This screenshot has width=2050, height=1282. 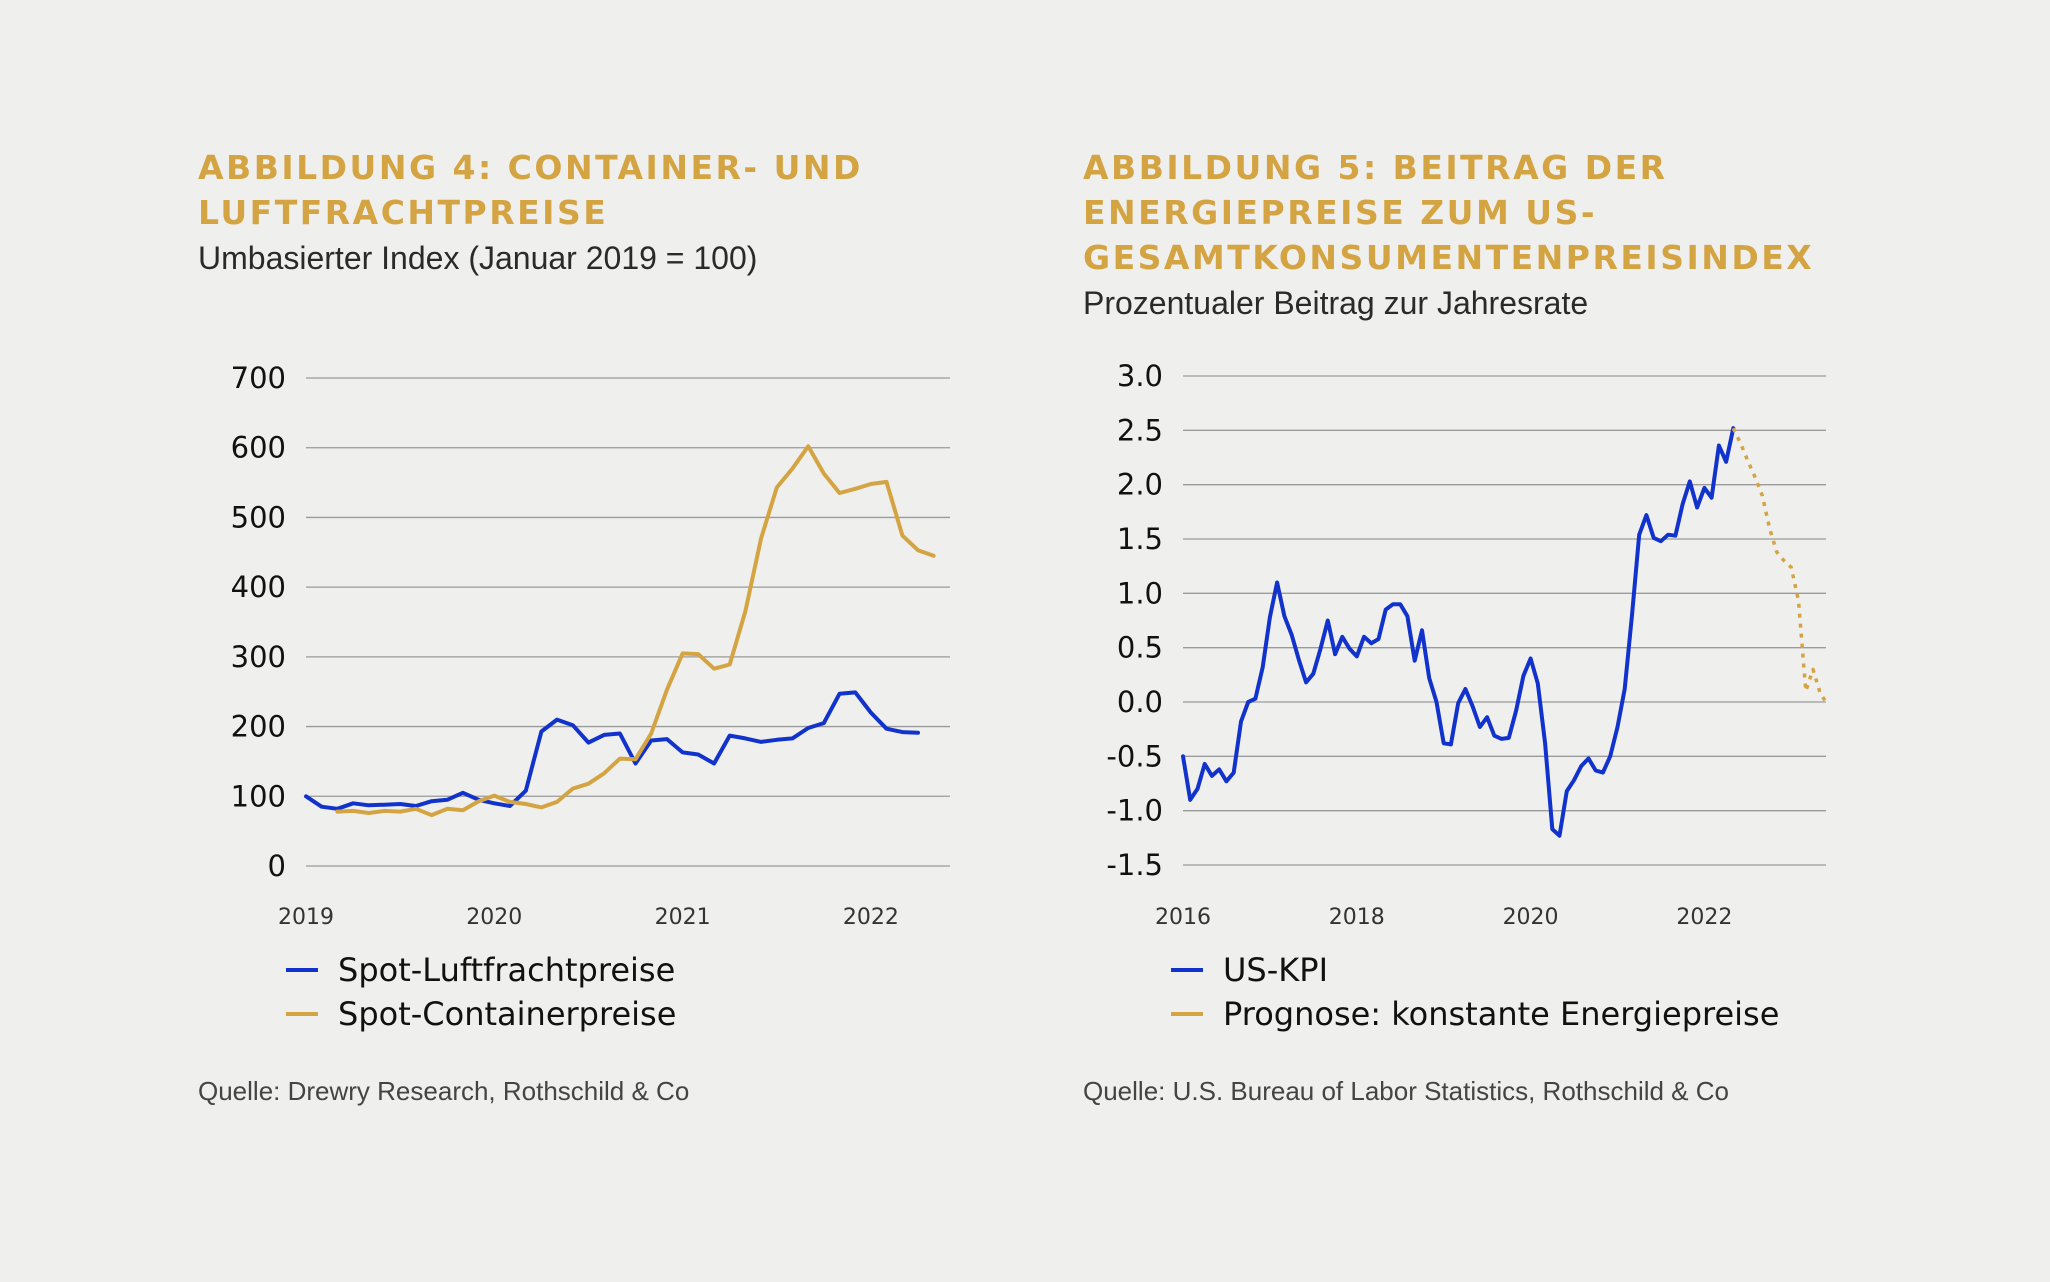 What do you see at coordinates (306, 917) in the screenshot?
I see `x-tick-label: 2019` at bounding box center [306, 917].